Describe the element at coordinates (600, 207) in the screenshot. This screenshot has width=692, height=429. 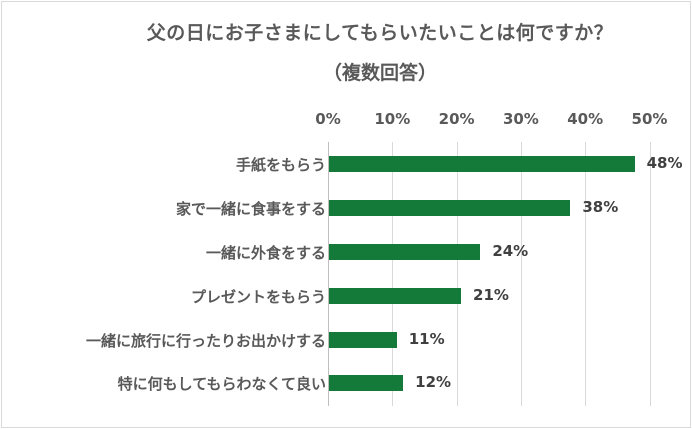
I see `value-label: 38%` at that location.